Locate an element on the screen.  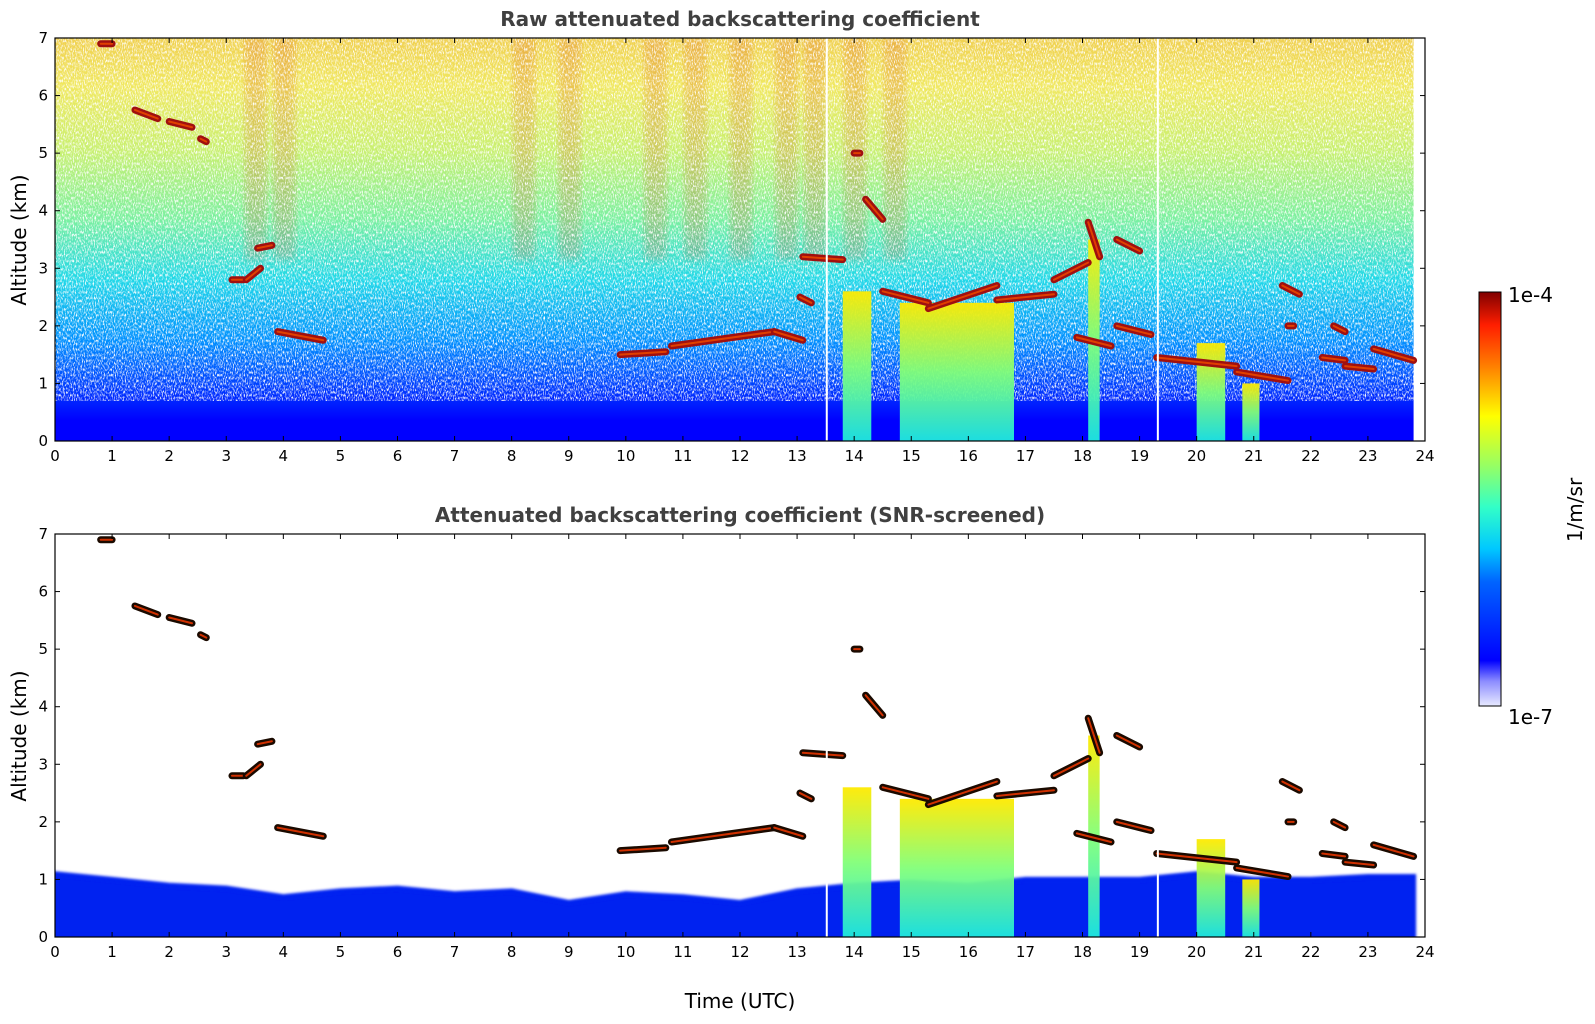
y-tick-label: 2 is located at coordinates (43, 822).